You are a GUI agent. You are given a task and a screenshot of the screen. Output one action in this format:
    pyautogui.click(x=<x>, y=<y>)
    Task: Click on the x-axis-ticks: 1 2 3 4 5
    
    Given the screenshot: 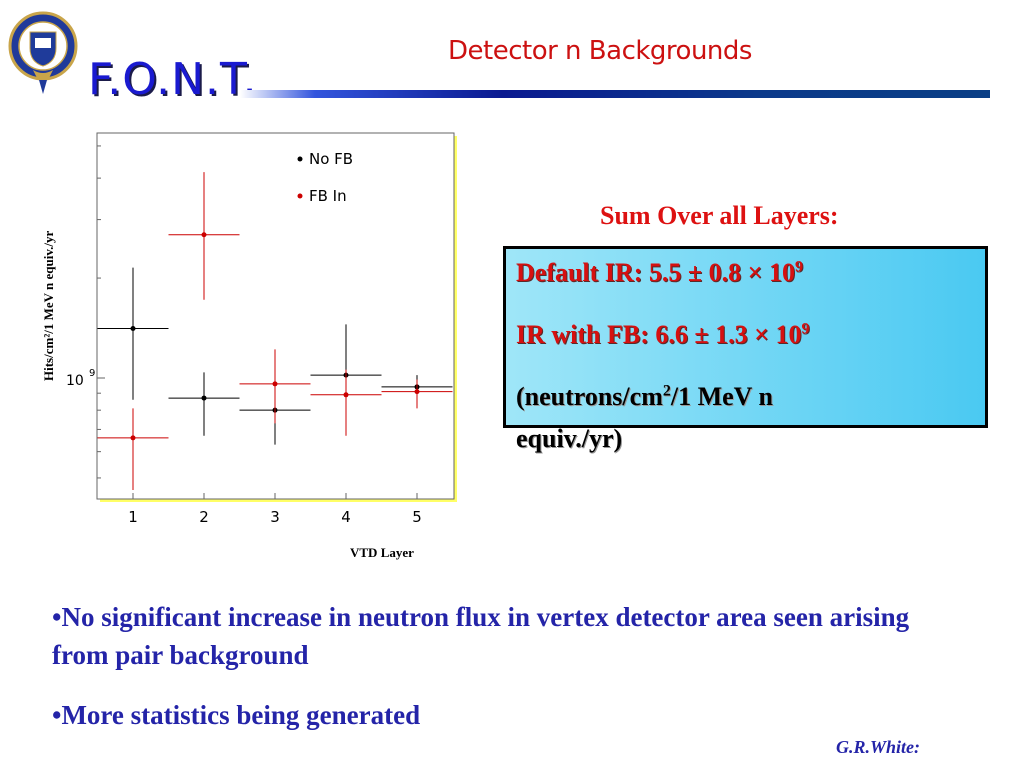 What is the action you would take?
    pyautogui.click(x=275, y=509)
    